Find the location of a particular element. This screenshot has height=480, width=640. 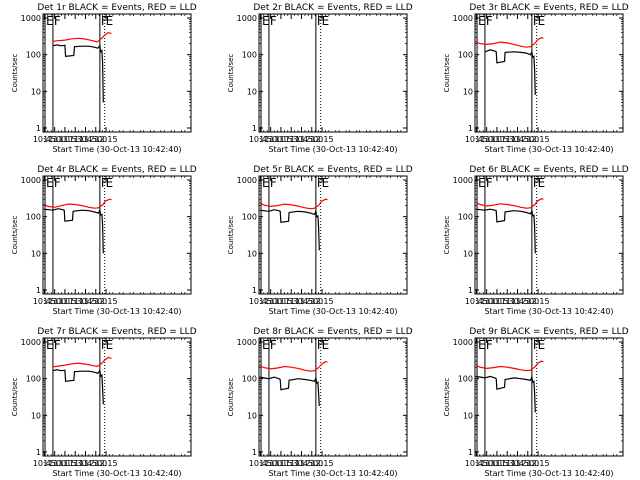

panel-title: Det 5r BLACK = Events, RED = LLD is located at coordinates (332, 170).